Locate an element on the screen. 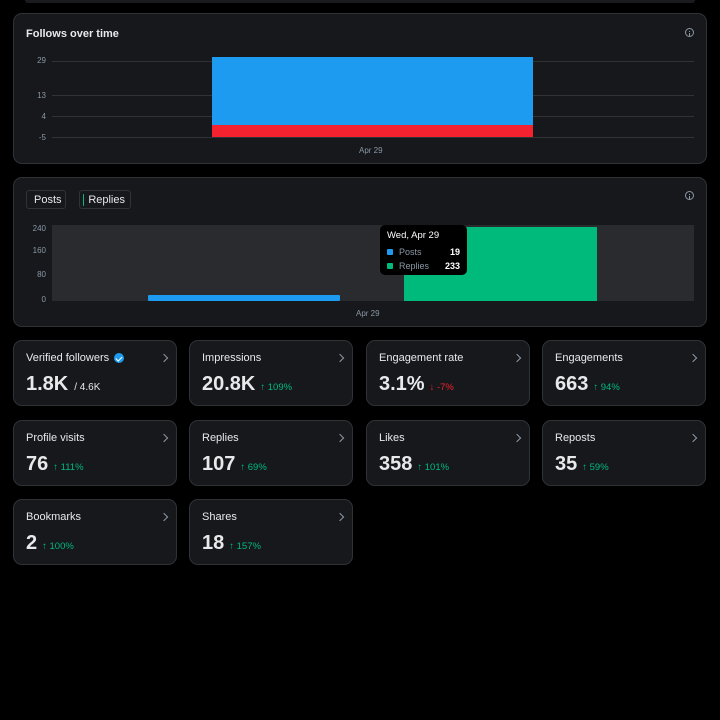 This screenshot has height=720, width=720. stat-change: ↑ 69% is located at coordinates (253, 467).